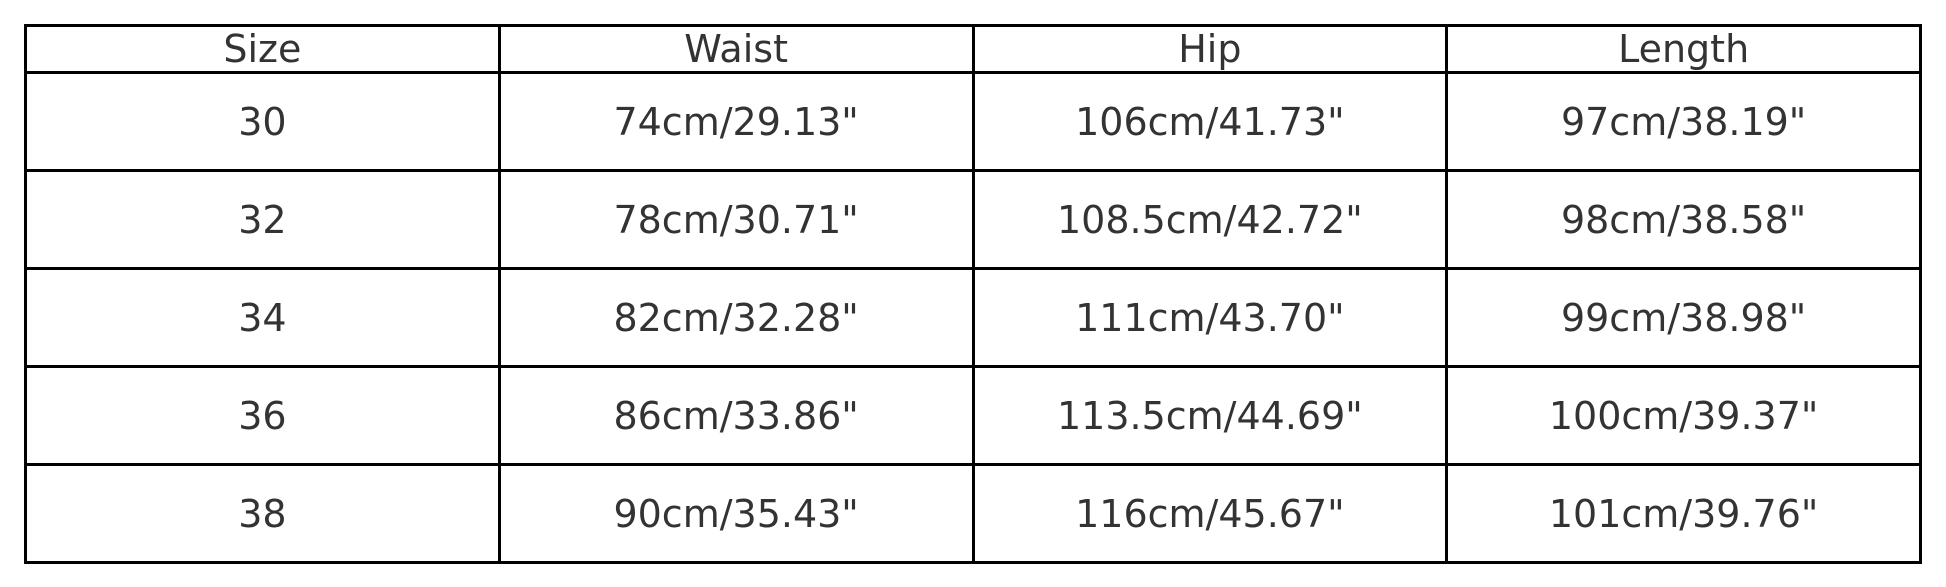 Image resolution: width=1946 pixels, height=587 pixels. I want to click on cell-size: 30, so click(262, 121).